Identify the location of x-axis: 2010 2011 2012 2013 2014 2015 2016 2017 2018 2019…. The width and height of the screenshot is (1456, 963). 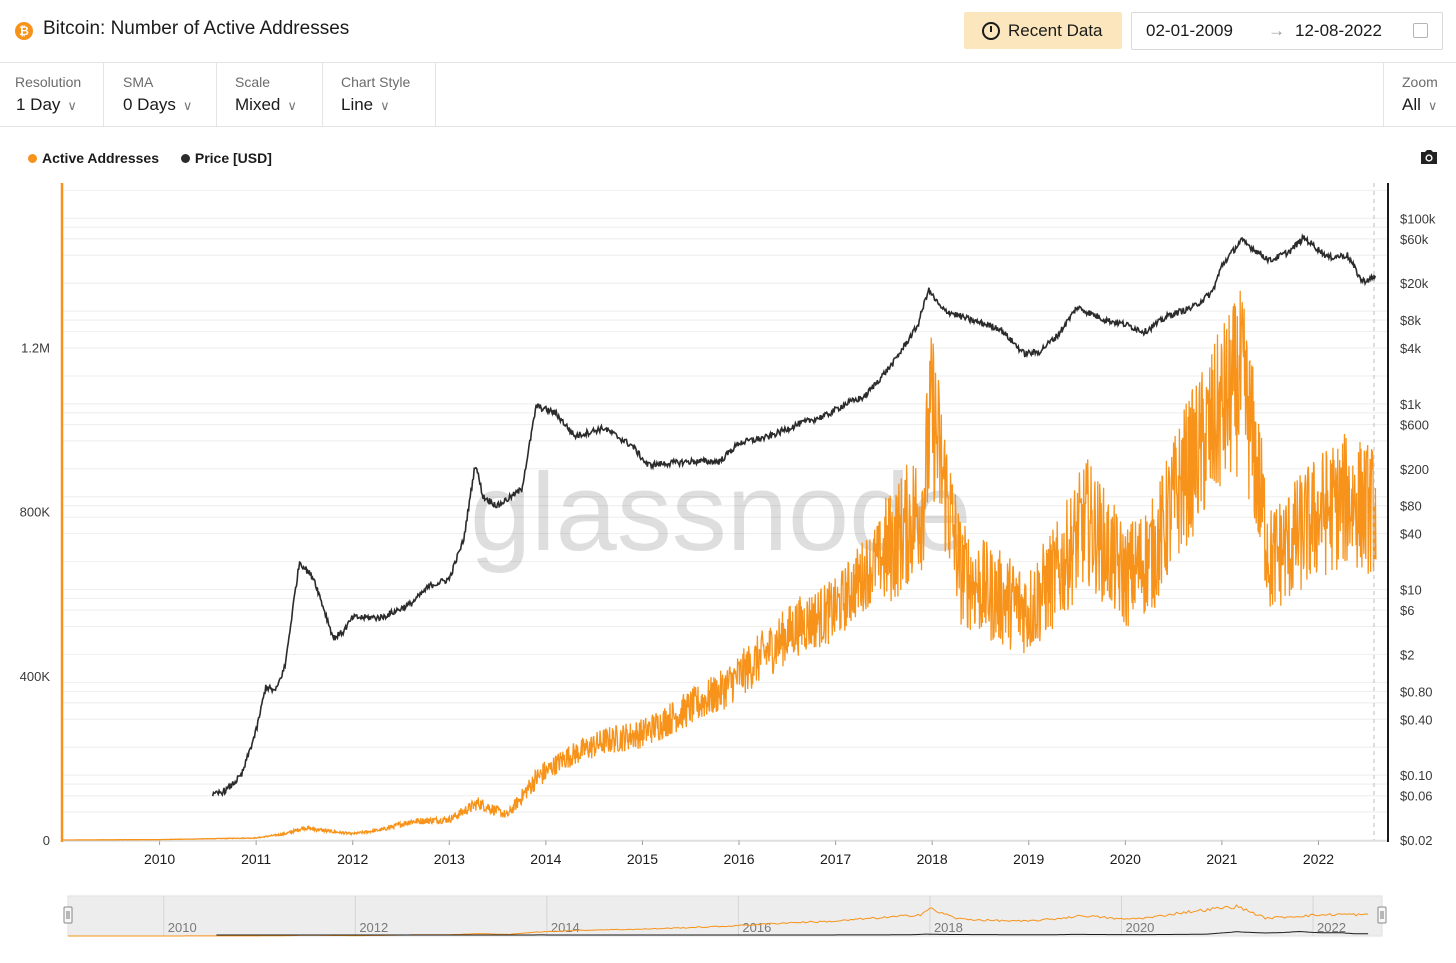
(739, 853).